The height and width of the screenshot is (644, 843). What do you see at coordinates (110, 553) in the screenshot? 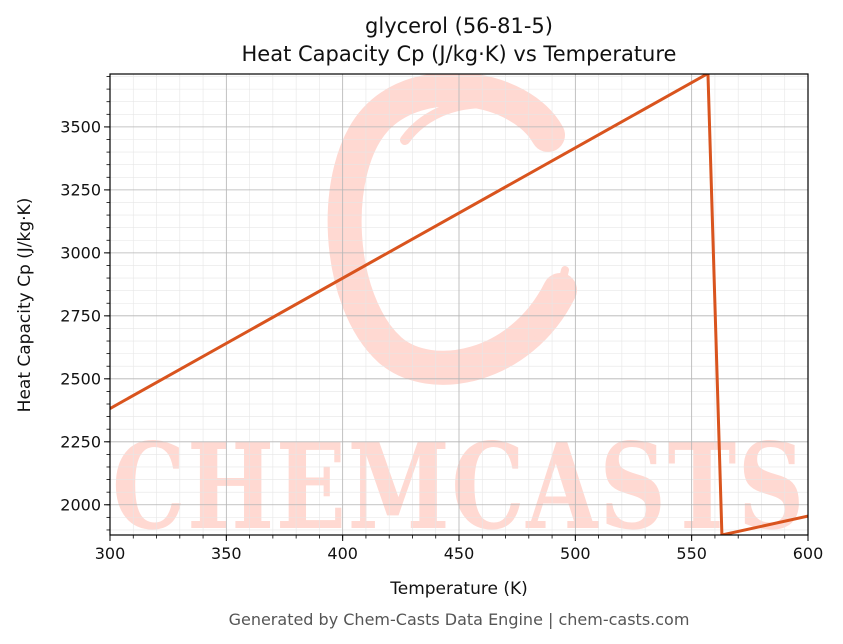
I see `x-tick-label: 300` at bounding box center [110, 553].